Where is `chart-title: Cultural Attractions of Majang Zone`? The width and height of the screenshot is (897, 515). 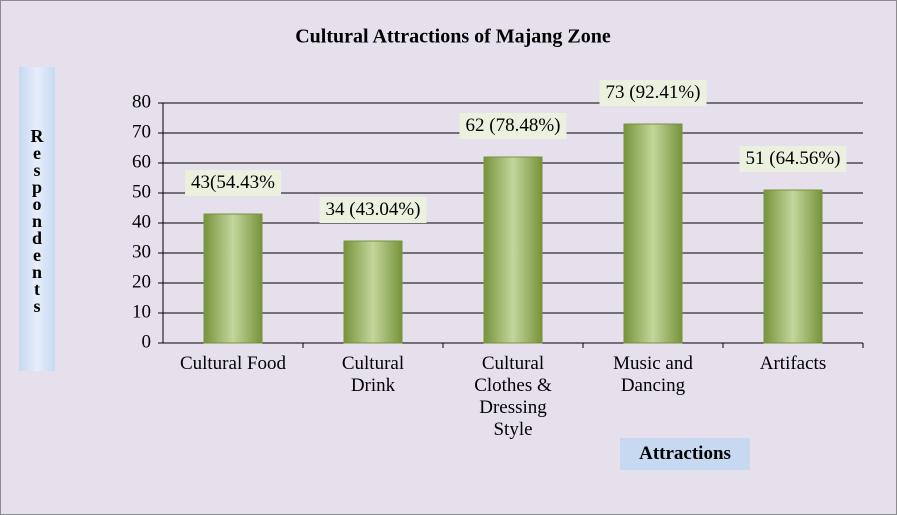 chart-title: Cultural Attractions of Majang Zone is located at coordinates (453, 37).